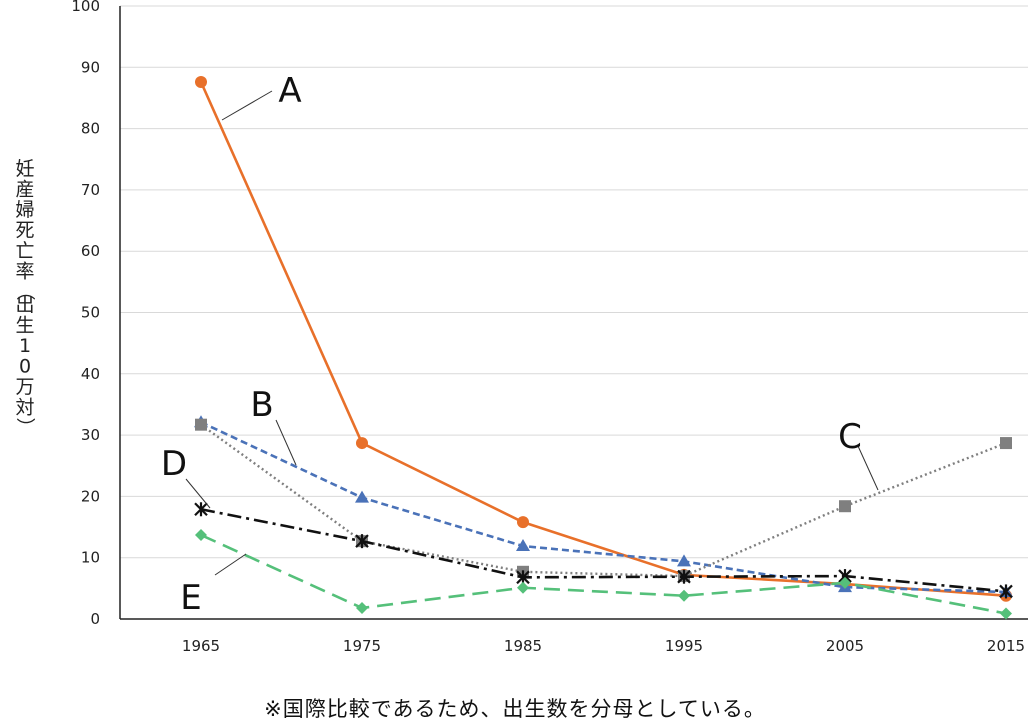 This screenshot has width=1030, height=728. I want to click on x-tick-label: 2005, so click(845, 646).